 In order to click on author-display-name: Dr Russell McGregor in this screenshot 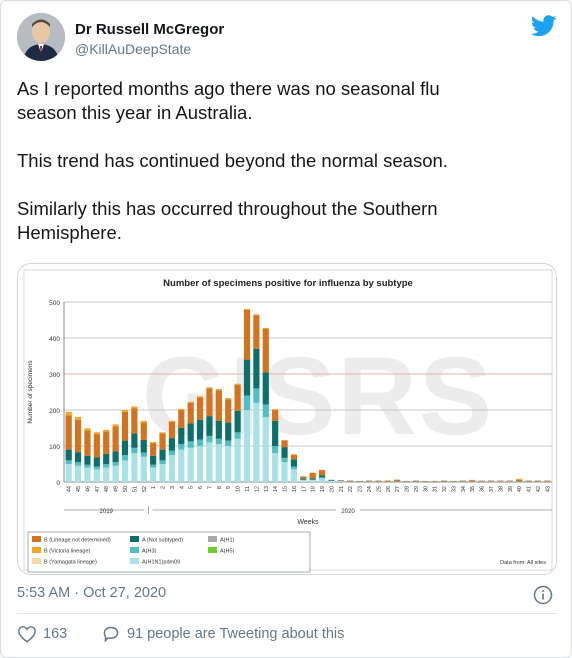, I will do `click(150, 29)`.